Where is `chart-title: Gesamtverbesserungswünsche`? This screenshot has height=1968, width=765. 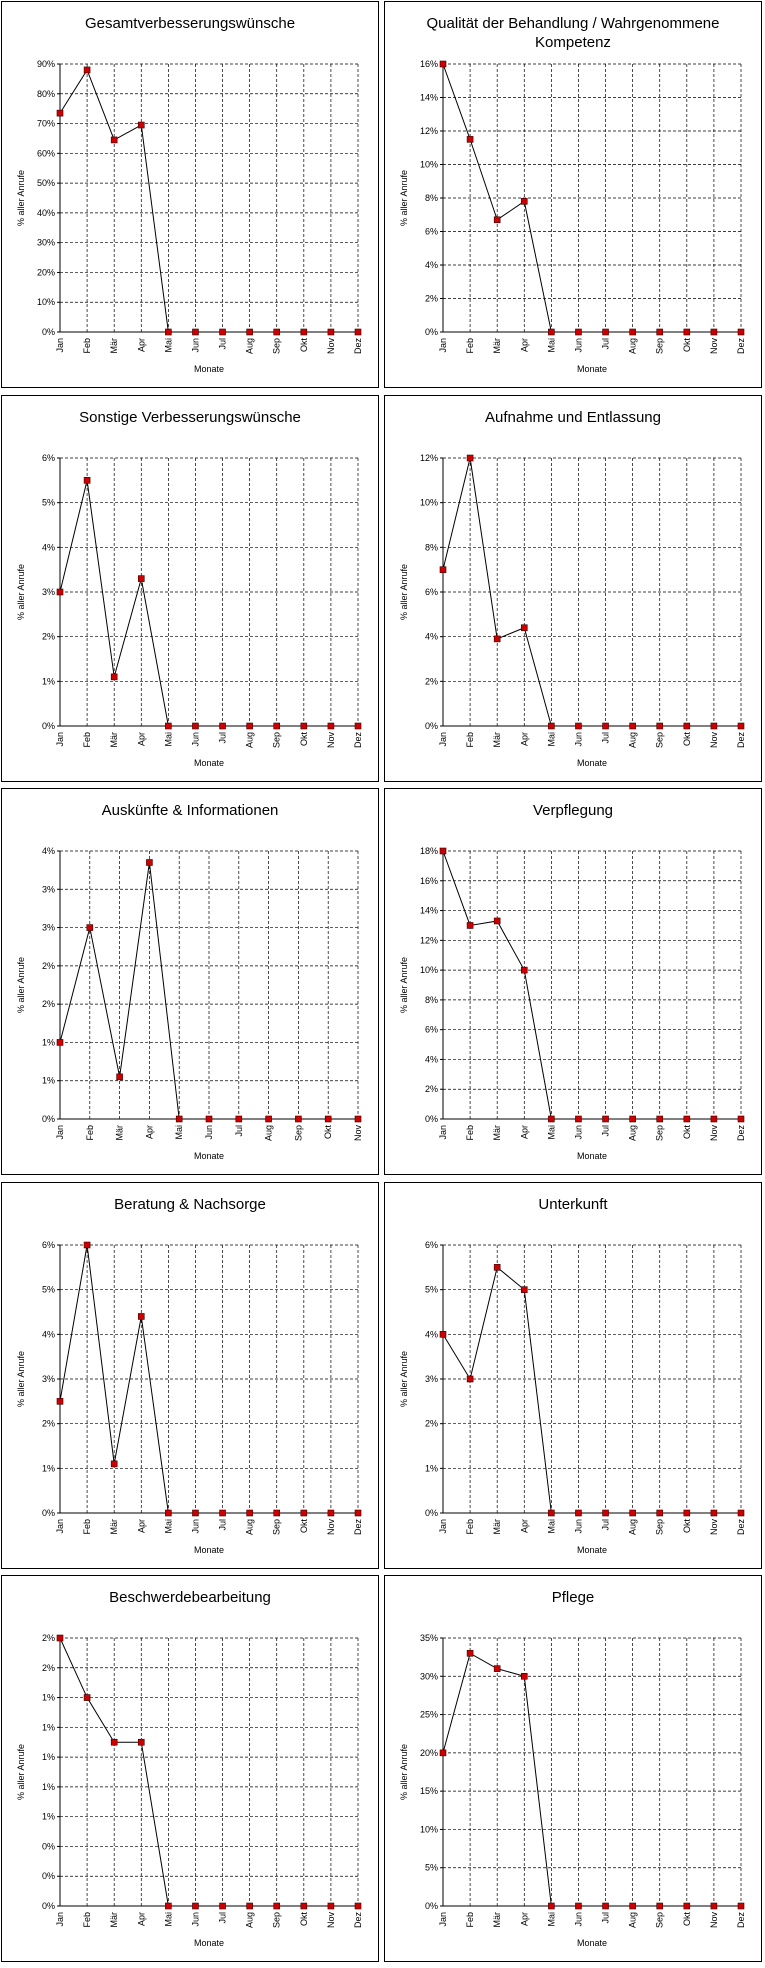
chart-title: Gesamtverbesserungswünsche is located at coordinates (190, 23).